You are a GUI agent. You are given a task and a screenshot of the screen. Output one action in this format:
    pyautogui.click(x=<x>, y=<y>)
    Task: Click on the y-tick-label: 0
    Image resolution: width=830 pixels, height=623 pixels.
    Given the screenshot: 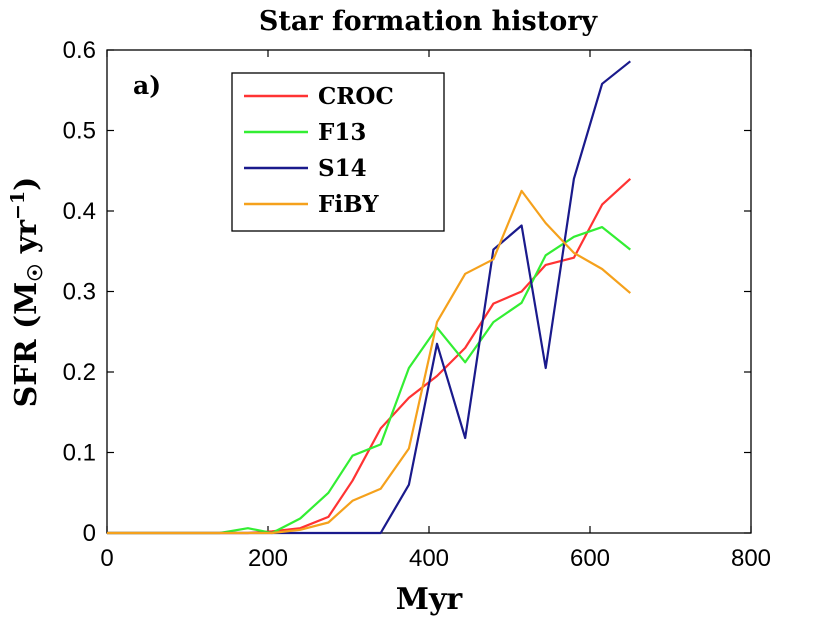 What is the action you would take?
    pyautogui.click(x=89, y=533)
    